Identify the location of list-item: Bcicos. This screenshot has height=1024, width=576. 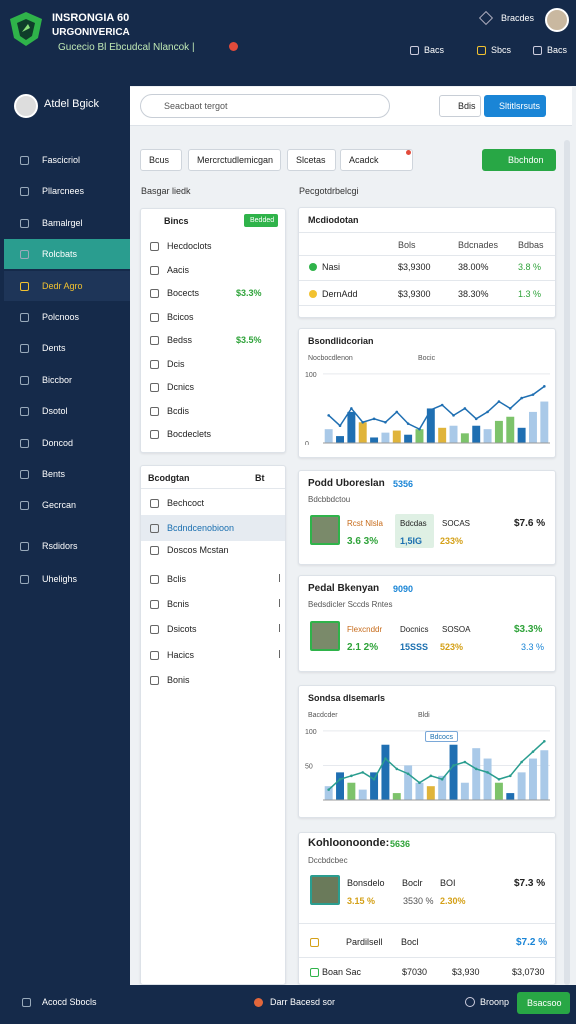
(180, 316).